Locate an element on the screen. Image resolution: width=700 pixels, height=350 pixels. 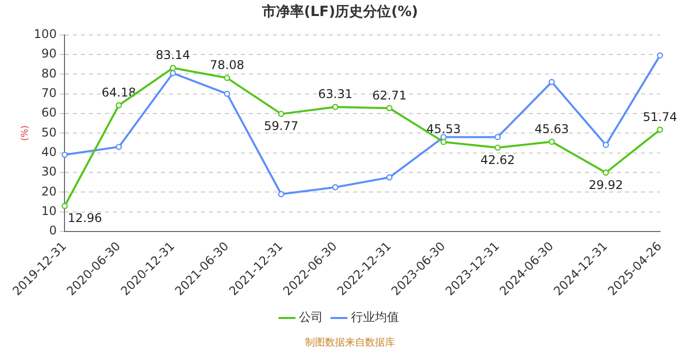
data-label: 83.14 is located at coordinates (173, 55).